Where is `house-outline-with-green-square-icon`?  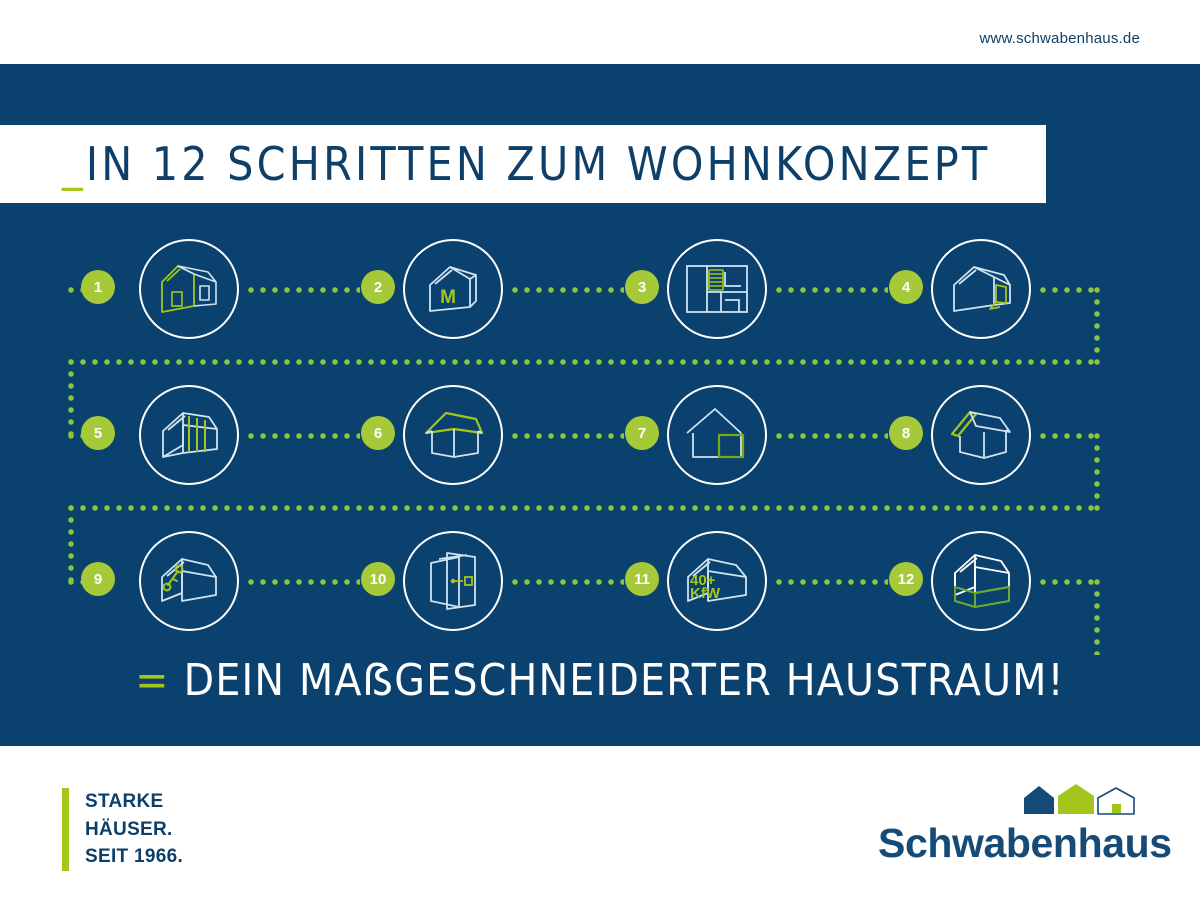 house-outline-with-green-square-icon is located at coordinates (715, 433).